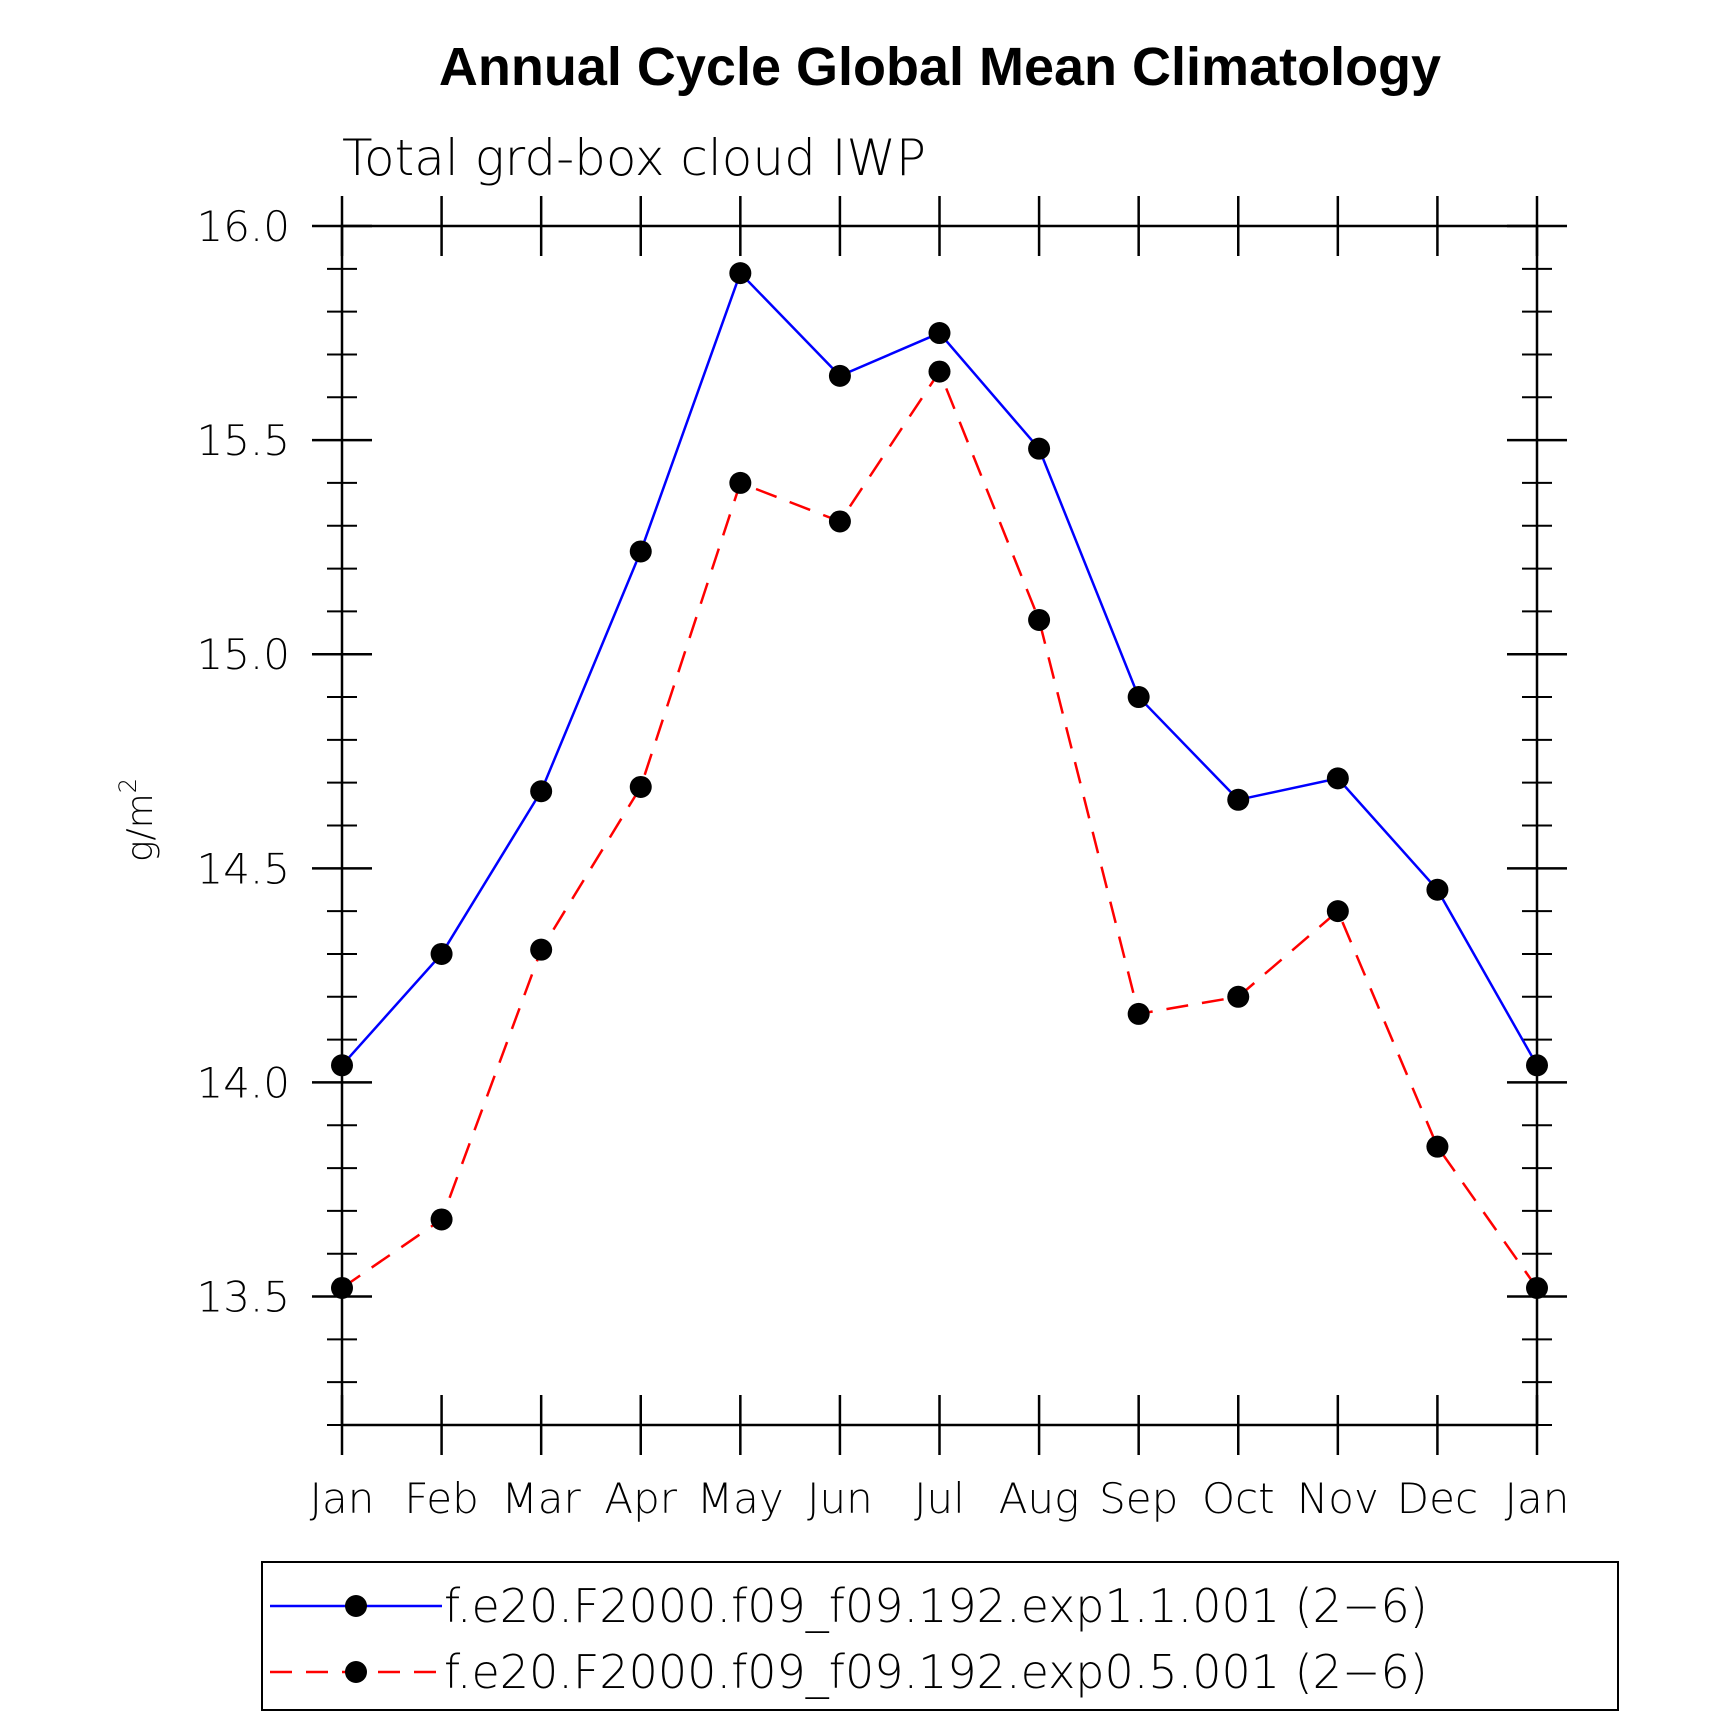 The width and height of the screenshot is (1710, 1713). What do you see at coordinates (940, 67) in the screenshot?
I see `chart-title: Annual Cycle Global Mean Climatology` at bounding box center [940, 67].